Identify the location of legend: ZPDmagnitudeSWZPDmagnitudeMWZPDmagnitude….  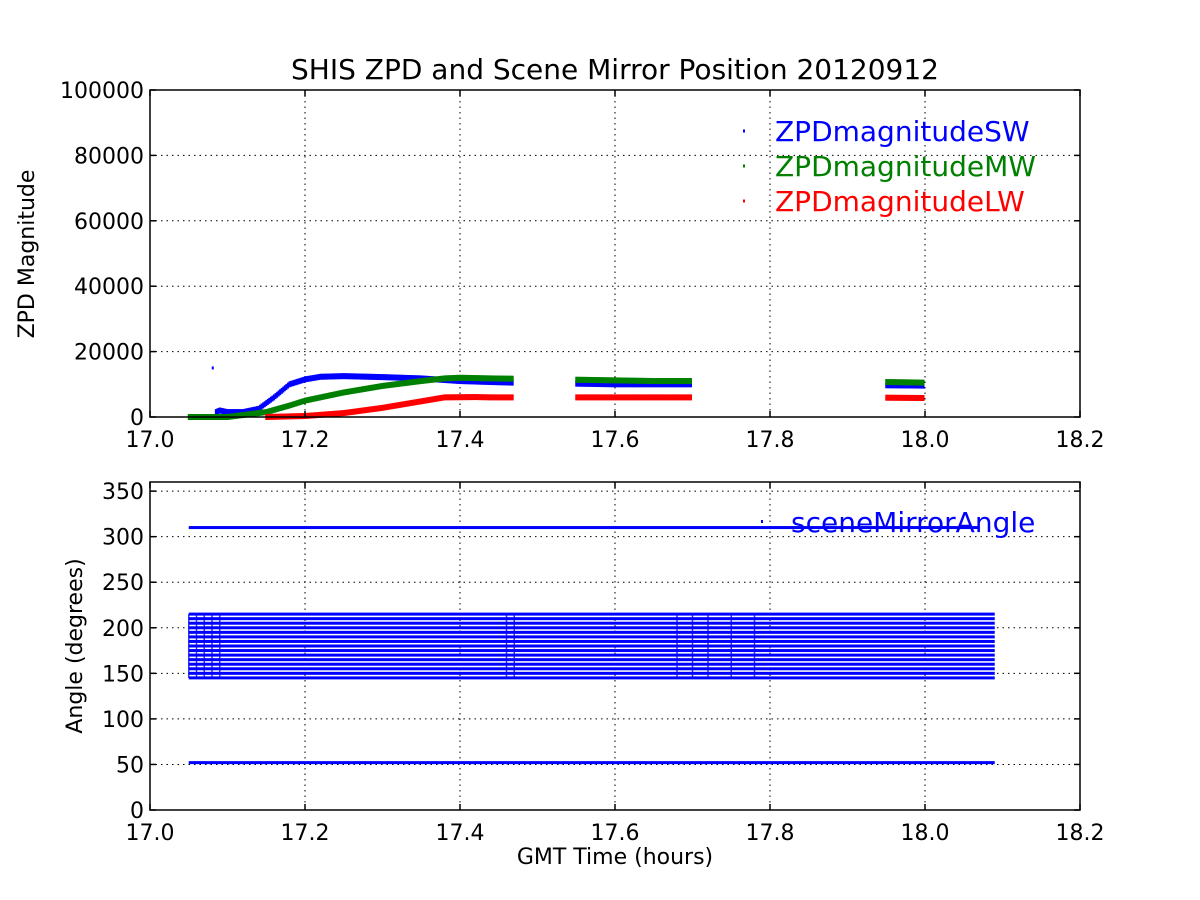
(889, 166).